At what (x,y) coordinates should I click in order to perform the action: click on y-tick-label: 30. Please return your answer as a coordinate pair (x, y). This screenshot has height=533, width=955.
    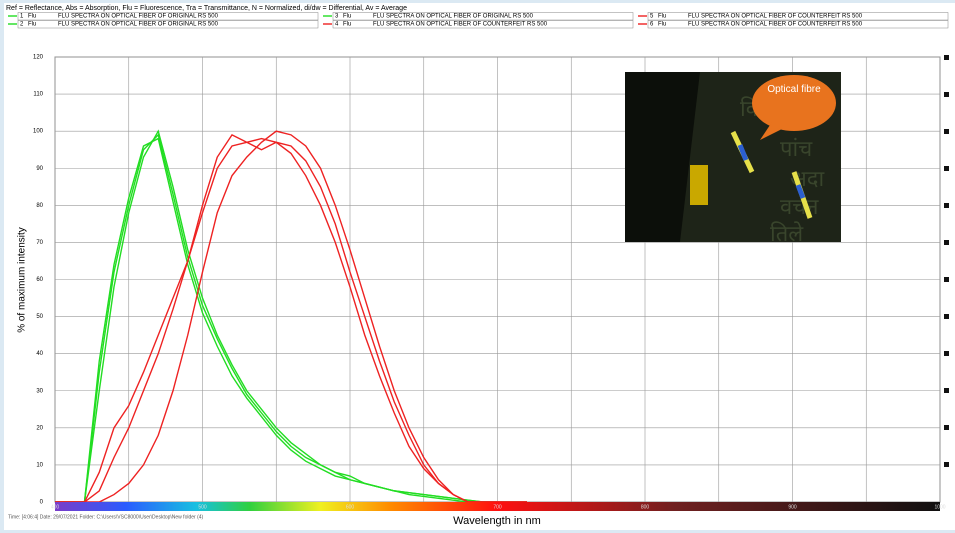
    Looking at the image, I should click on (39, 391).